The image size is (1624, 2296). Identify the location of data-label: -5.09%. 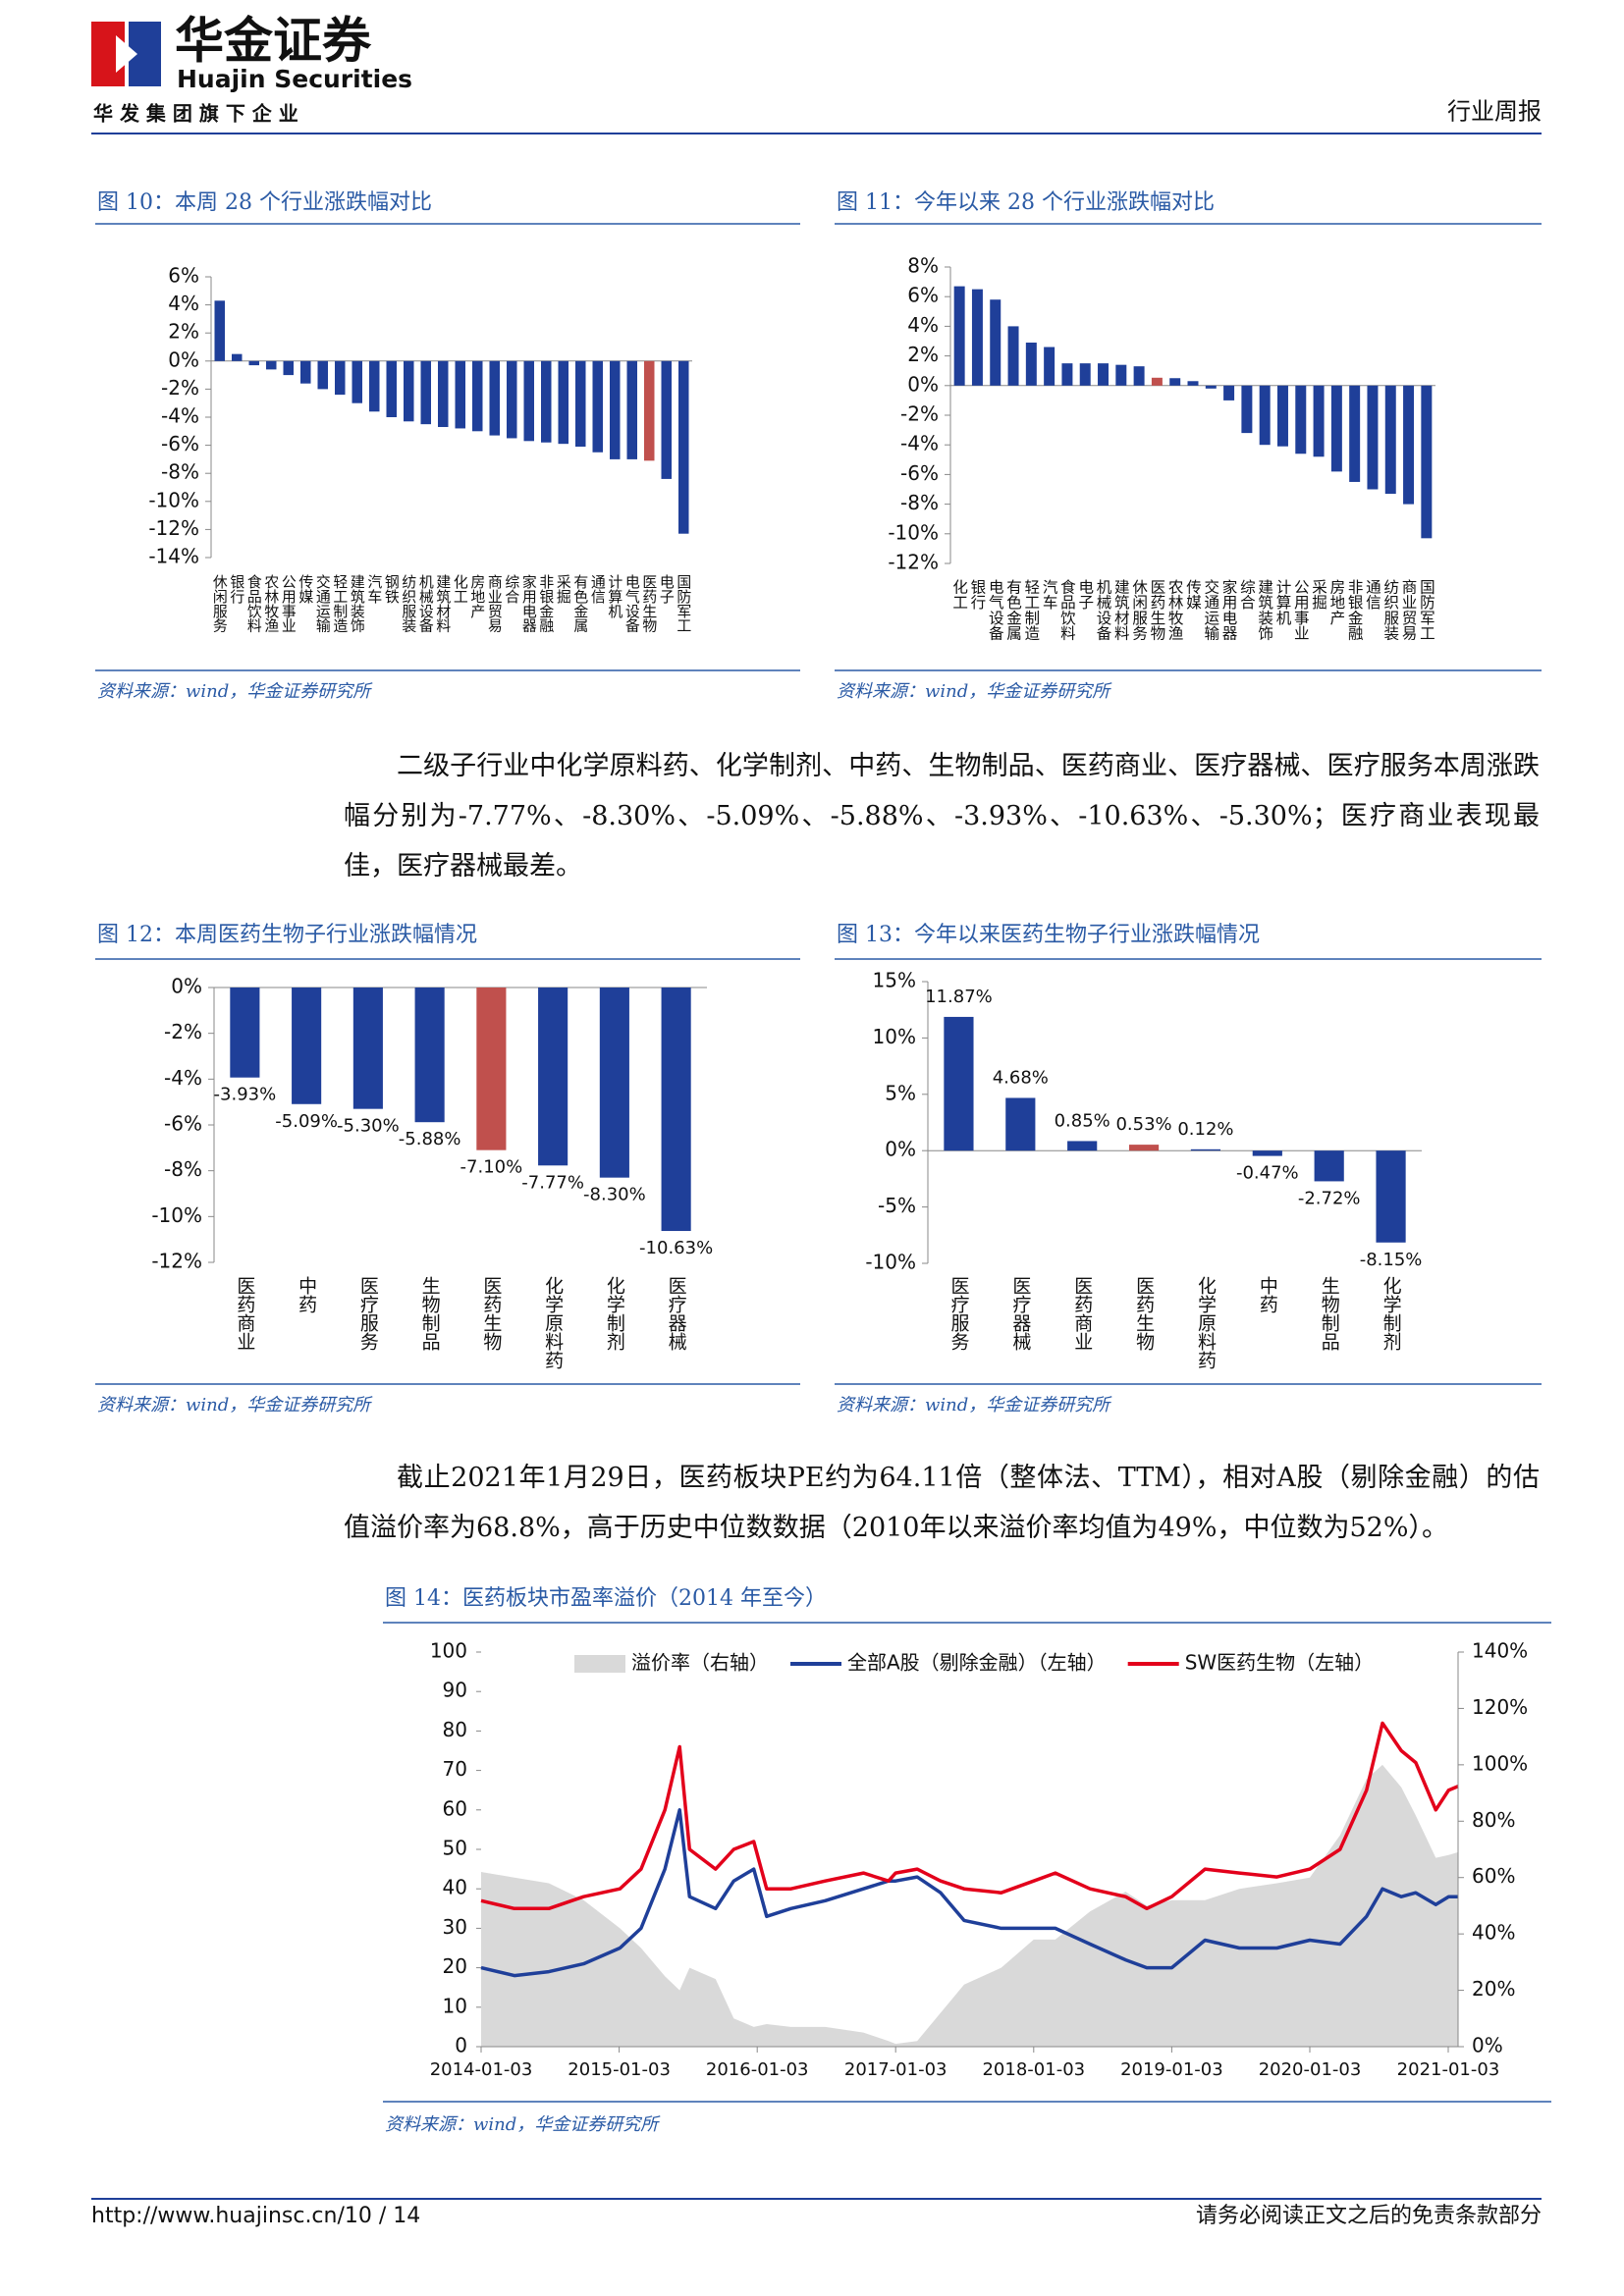
(306, 1121).